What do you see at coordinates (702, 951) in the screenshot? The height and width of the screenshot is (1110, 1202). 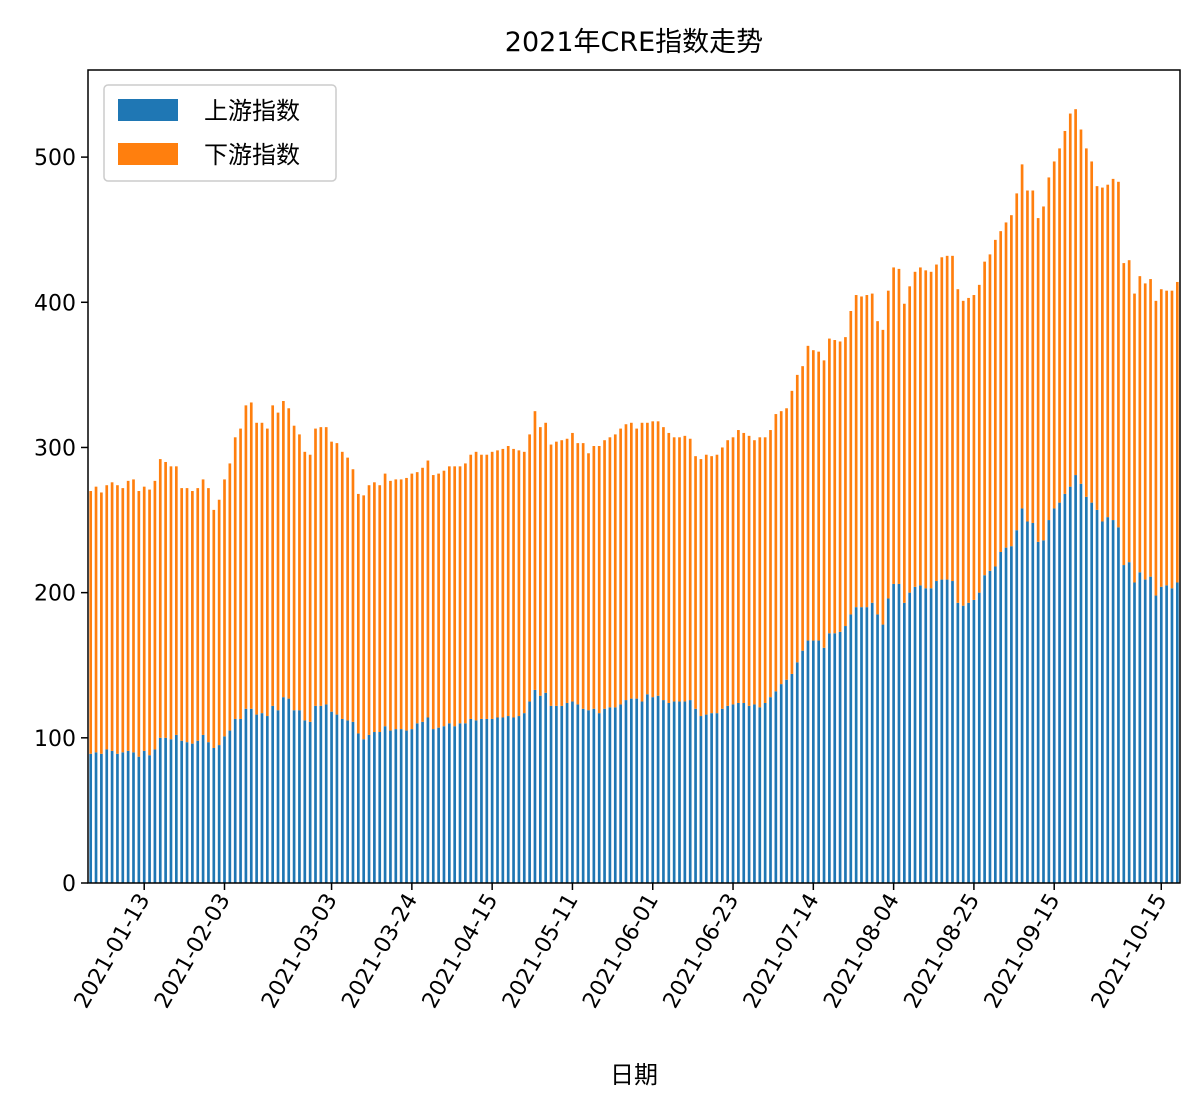 I see `x-tick-label: 2021-06-23` at bounding box center [702, 951].